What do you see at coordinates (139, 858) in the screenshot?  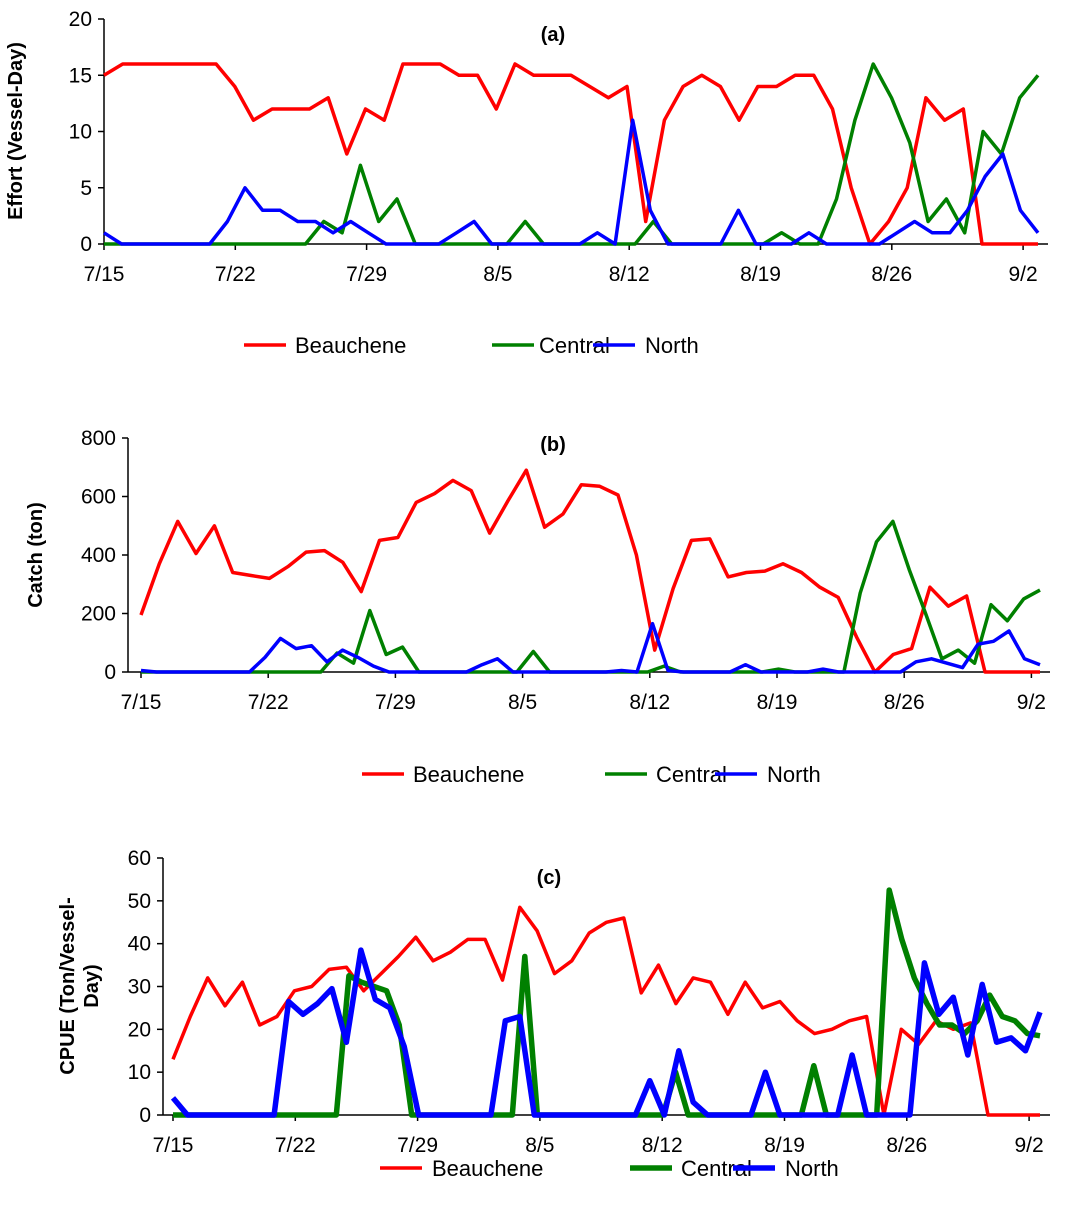 I see `y-tick-label: 60` at bounding box center [139, 858].